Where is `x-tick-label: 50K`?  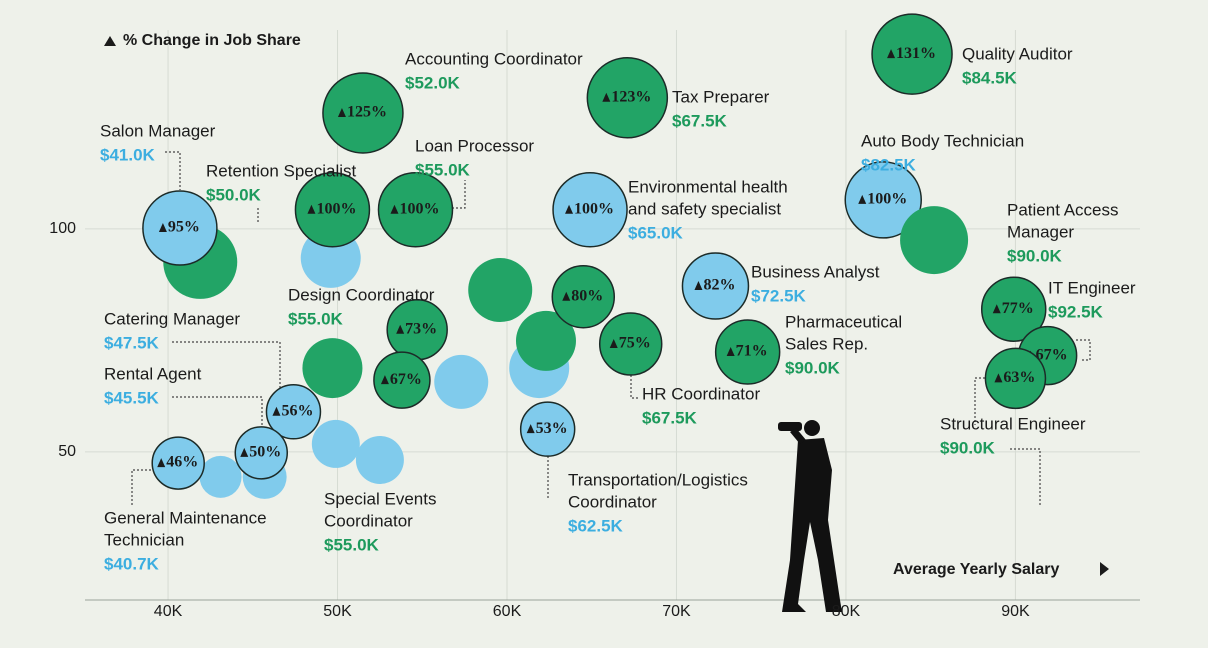 x-tick-label: 50K is located at coordinates (337, 611).